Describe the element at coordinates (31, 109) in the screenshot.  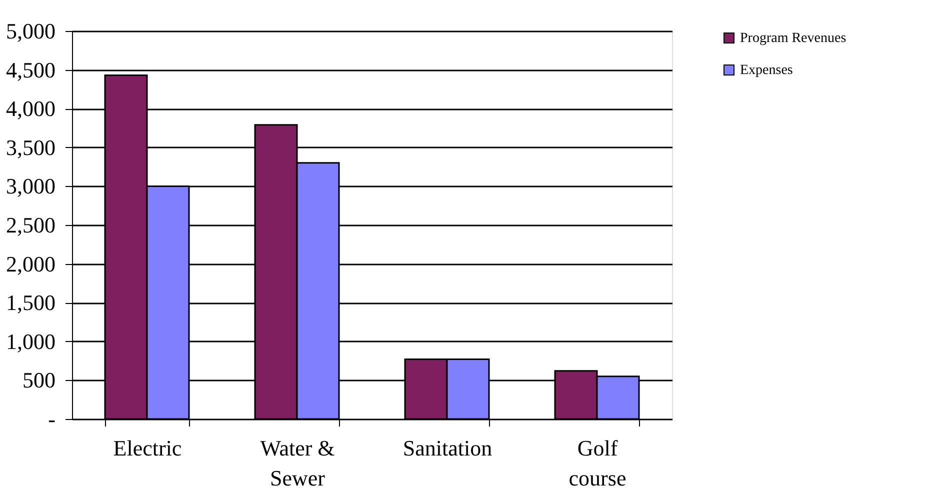
I see `y-tick-label: 4,000` at that location.